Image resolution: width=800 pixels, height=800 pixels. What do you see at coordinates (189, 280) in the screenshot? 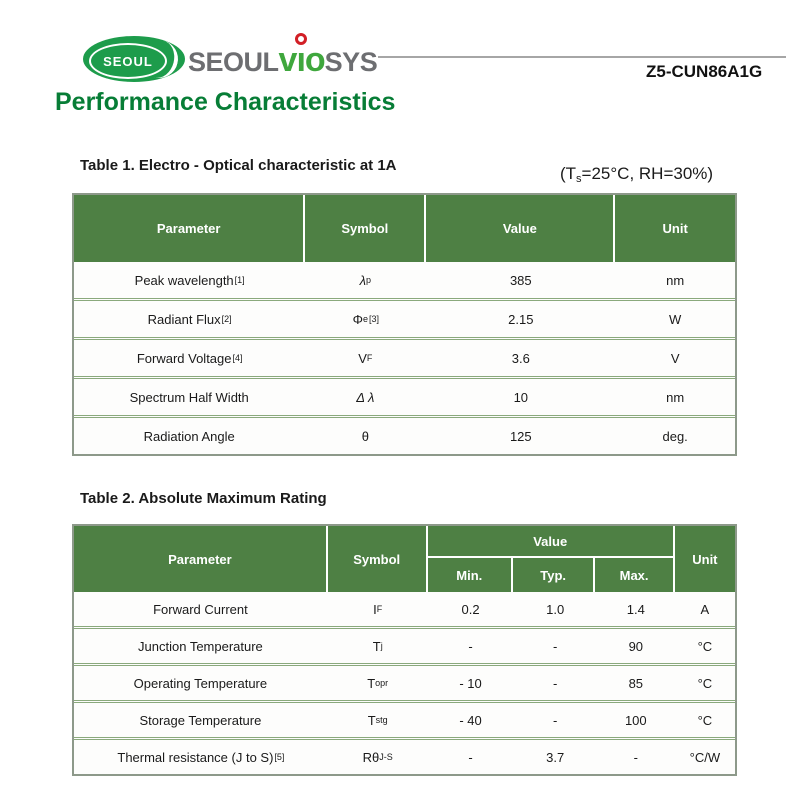
I see `param-cell: Peak wavelength [1]` at bounding box center [189, 280].